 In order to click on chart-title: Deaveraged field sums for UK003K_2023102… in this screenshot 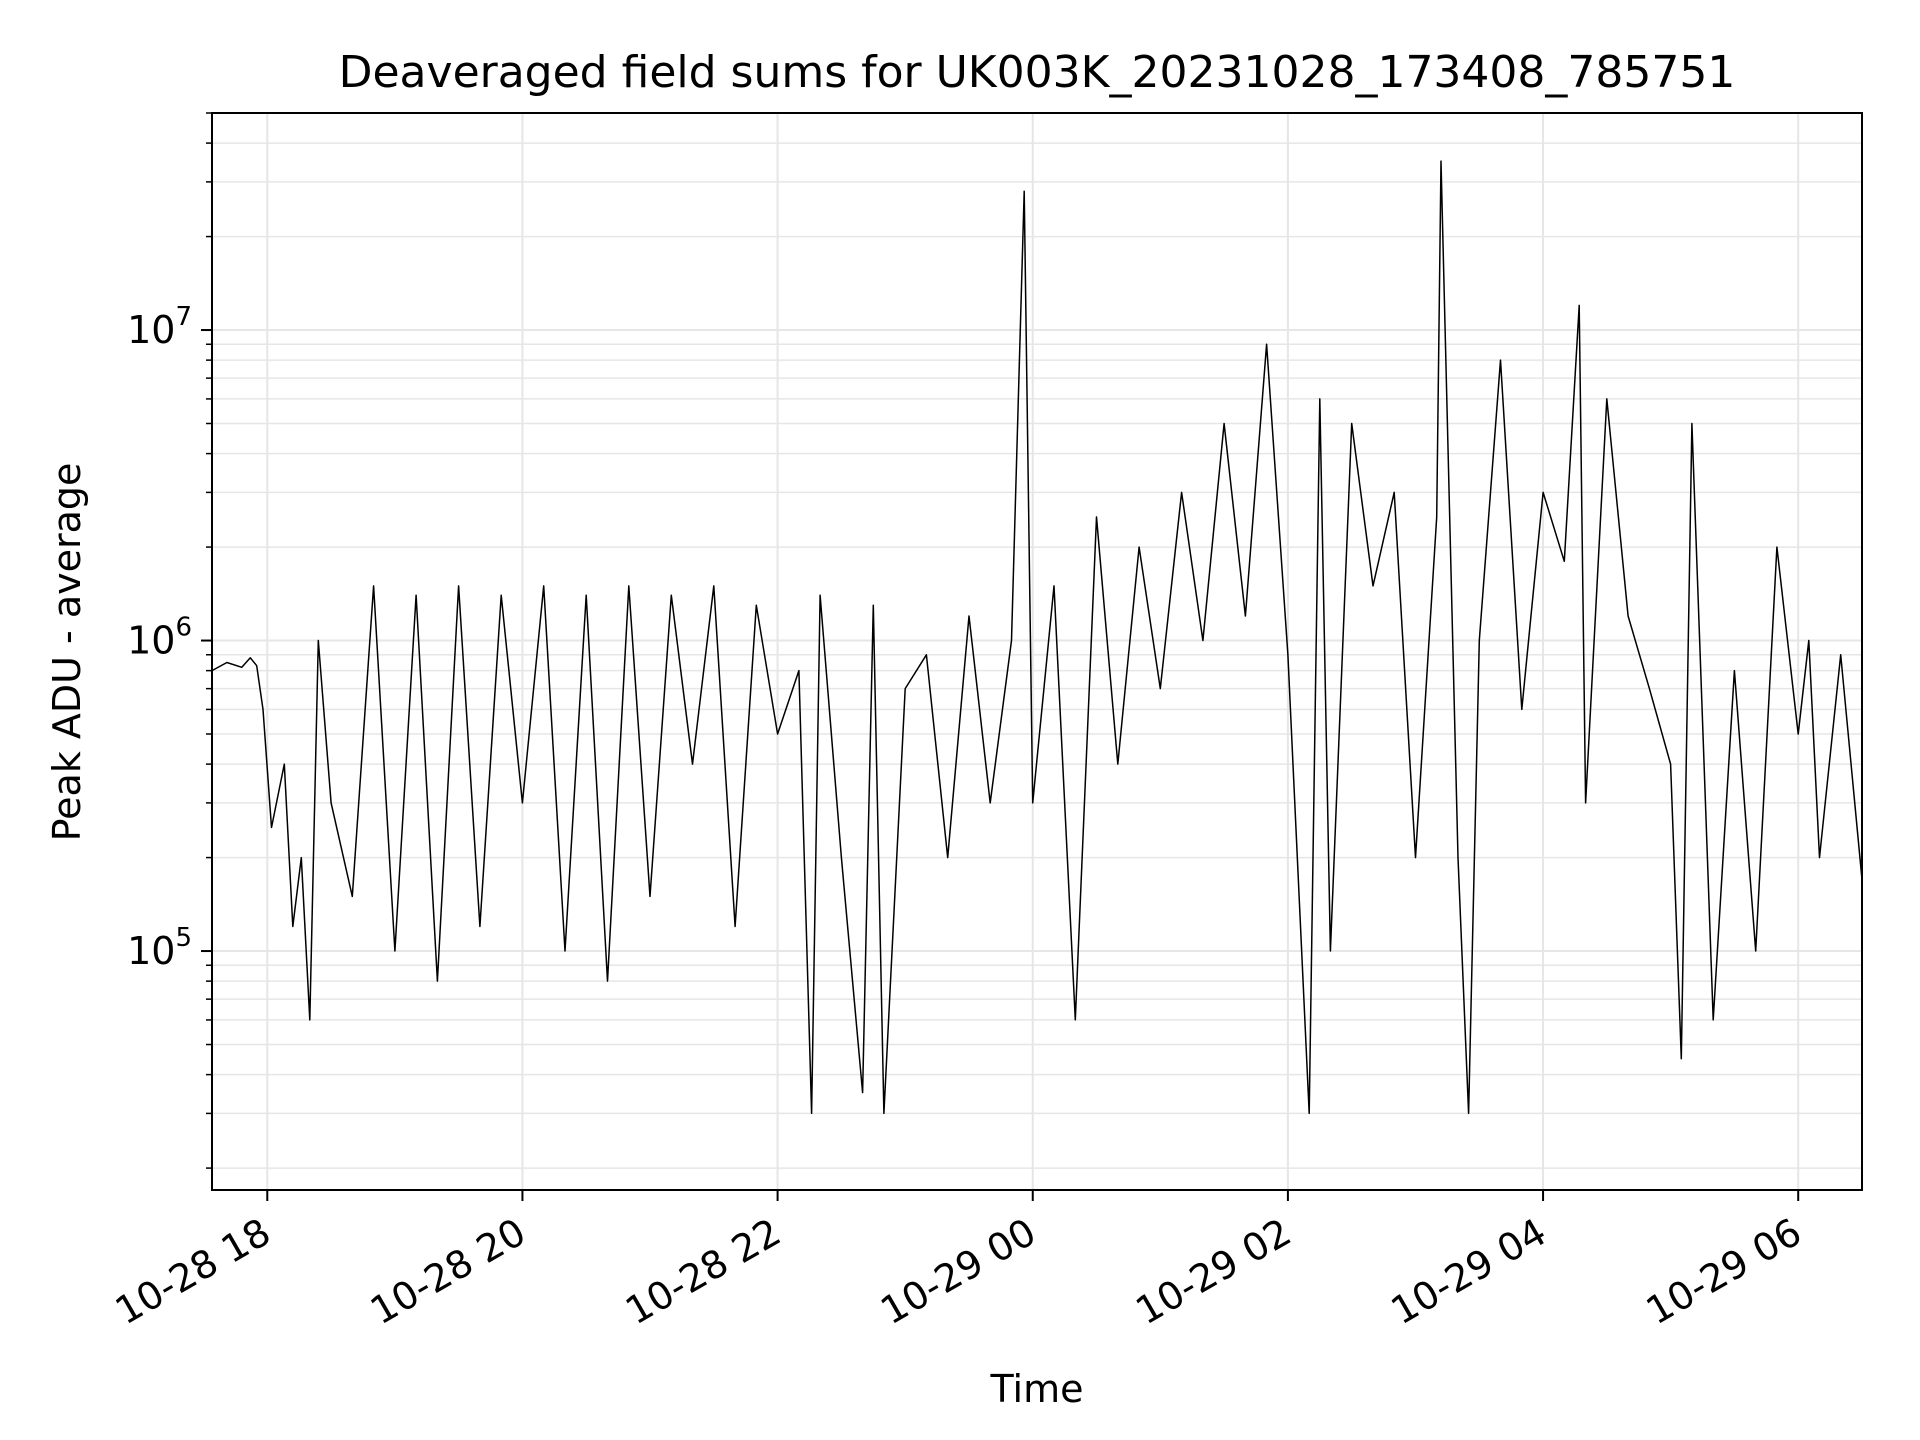, I will do `click(1037, 72)`.